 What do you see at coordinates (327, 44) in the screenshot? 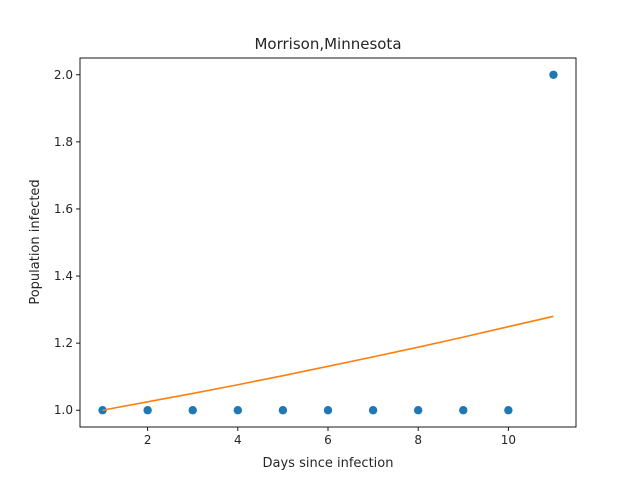
I see `chart-title: Morrison,Minnesota` at bounding box center [327, 44].